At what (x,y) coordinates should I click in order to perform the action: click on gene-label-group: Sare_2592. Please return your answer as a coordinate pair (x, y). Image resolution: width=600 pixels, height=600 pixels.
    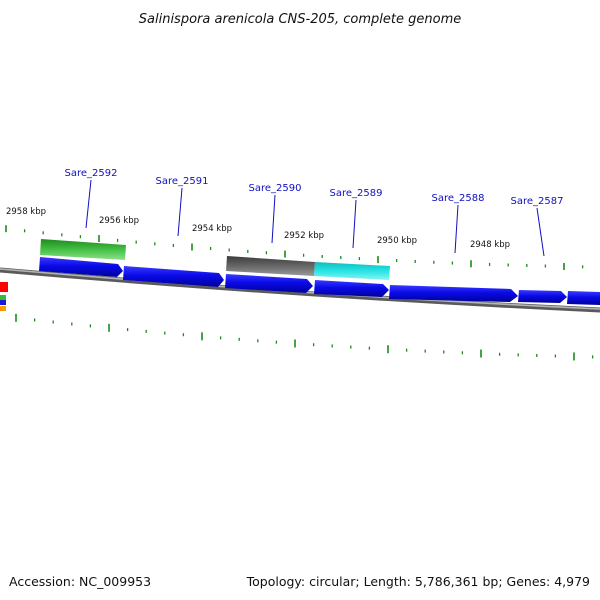
    Looking at the image, I should click on (91, 198).